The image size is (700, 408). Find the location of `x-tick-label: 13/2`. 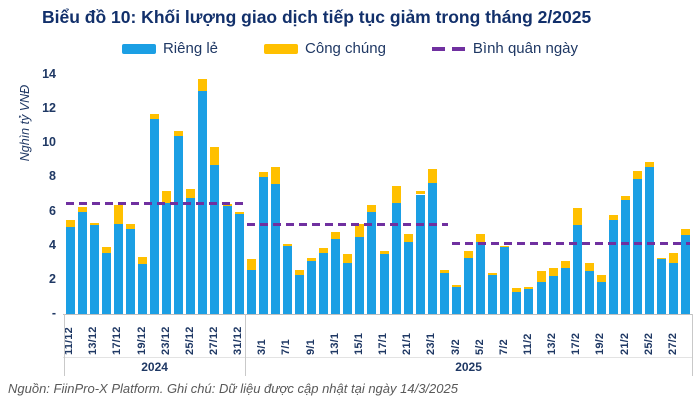

x-tick-label: 13/2 is located at coordinates (552, 343).